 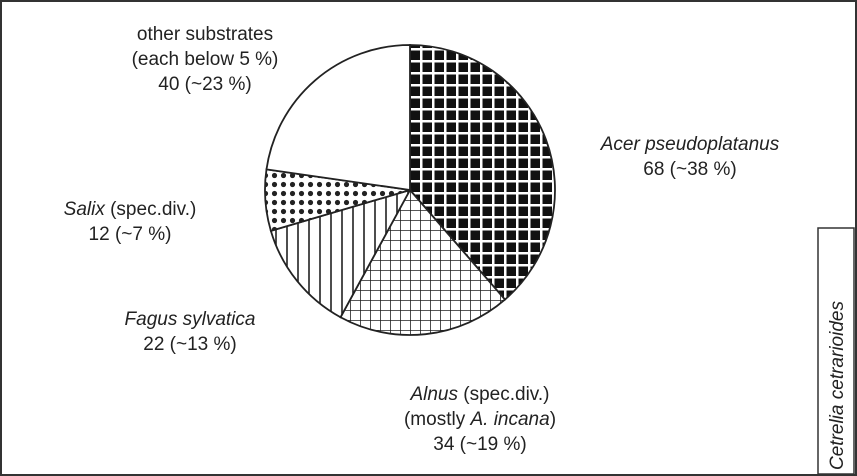 I want to click on label-run: A. incana, so click(x=509, y=419).